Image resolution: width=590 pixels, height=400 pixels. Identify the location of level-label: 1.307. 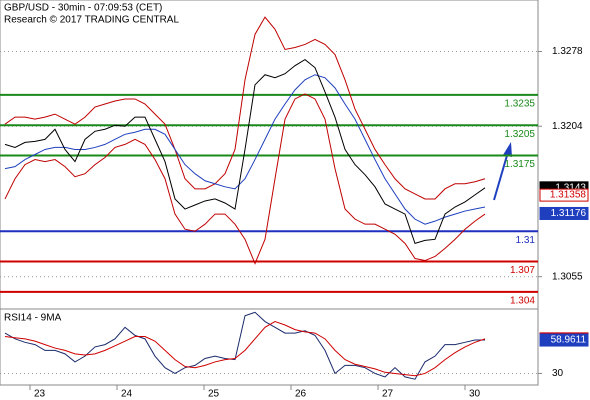
(522, 270).